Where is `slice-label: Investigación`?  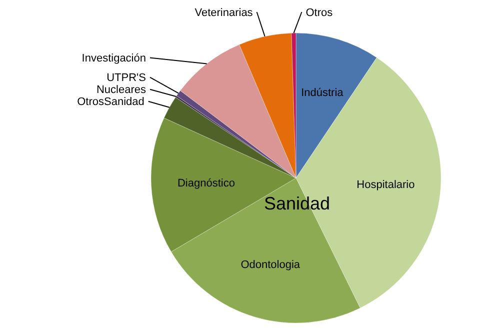 slice-label: Investigación is located at coordinates (114, 58).